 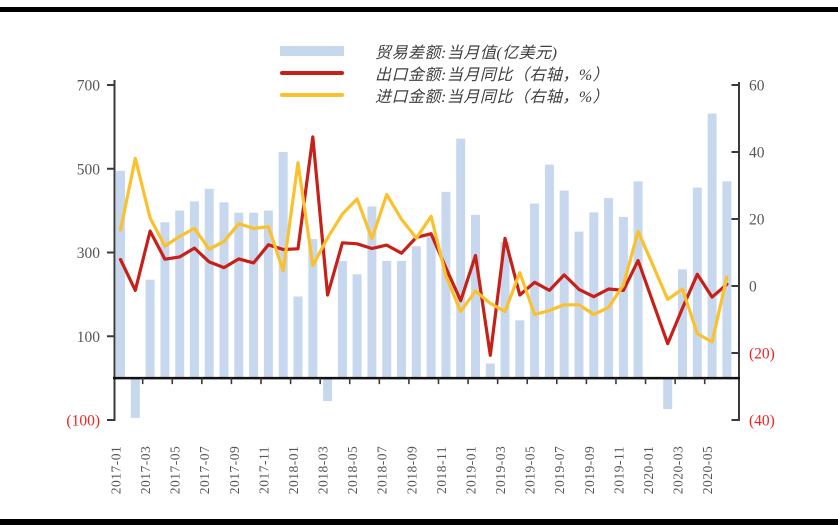 What do you see at coordinates (757, 220) in the screenshot?
I see `svg-text: 20` at bounding box center [757, 220].